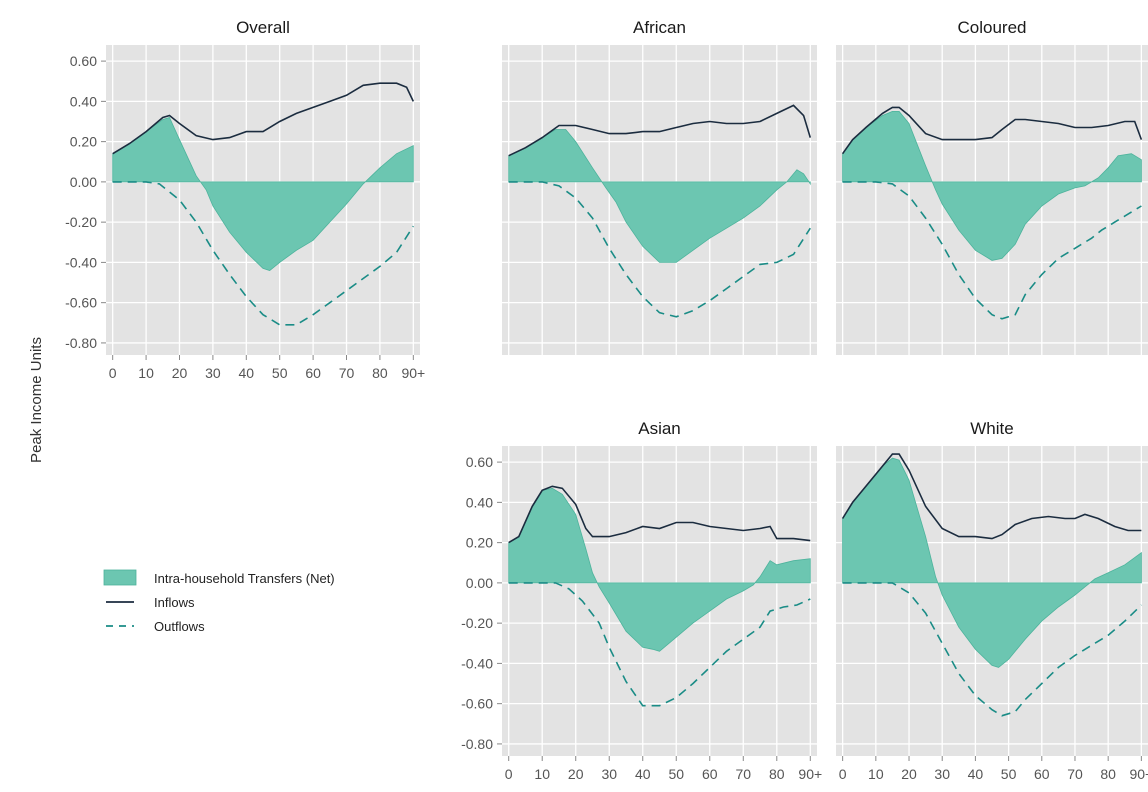 The image size is (1148, 792). I want to click on panel-title: White, so click(991, 428).